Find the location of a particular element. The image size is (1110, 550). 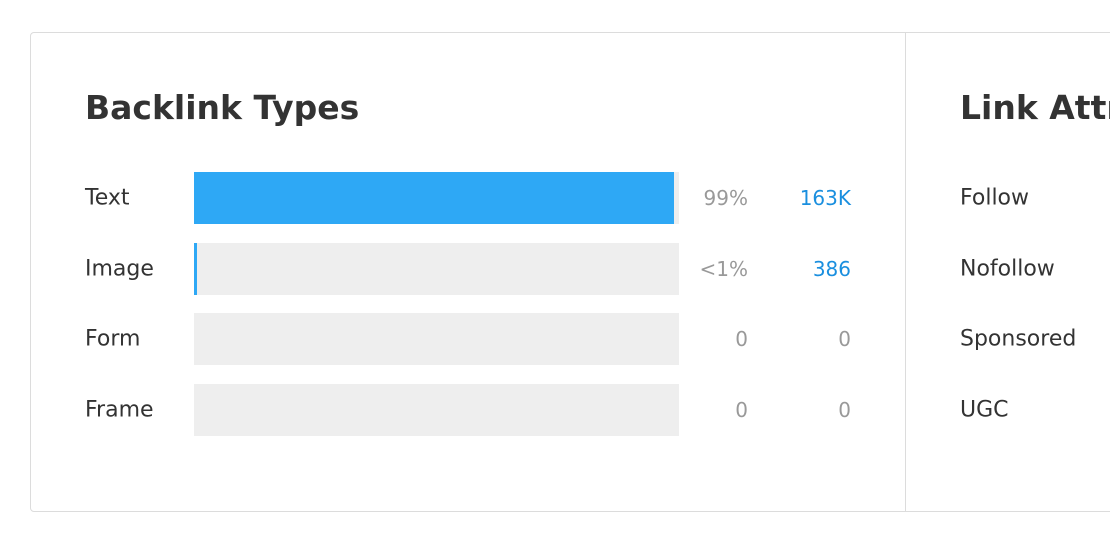

count-label: 386 is located at coordinates (831, 268).